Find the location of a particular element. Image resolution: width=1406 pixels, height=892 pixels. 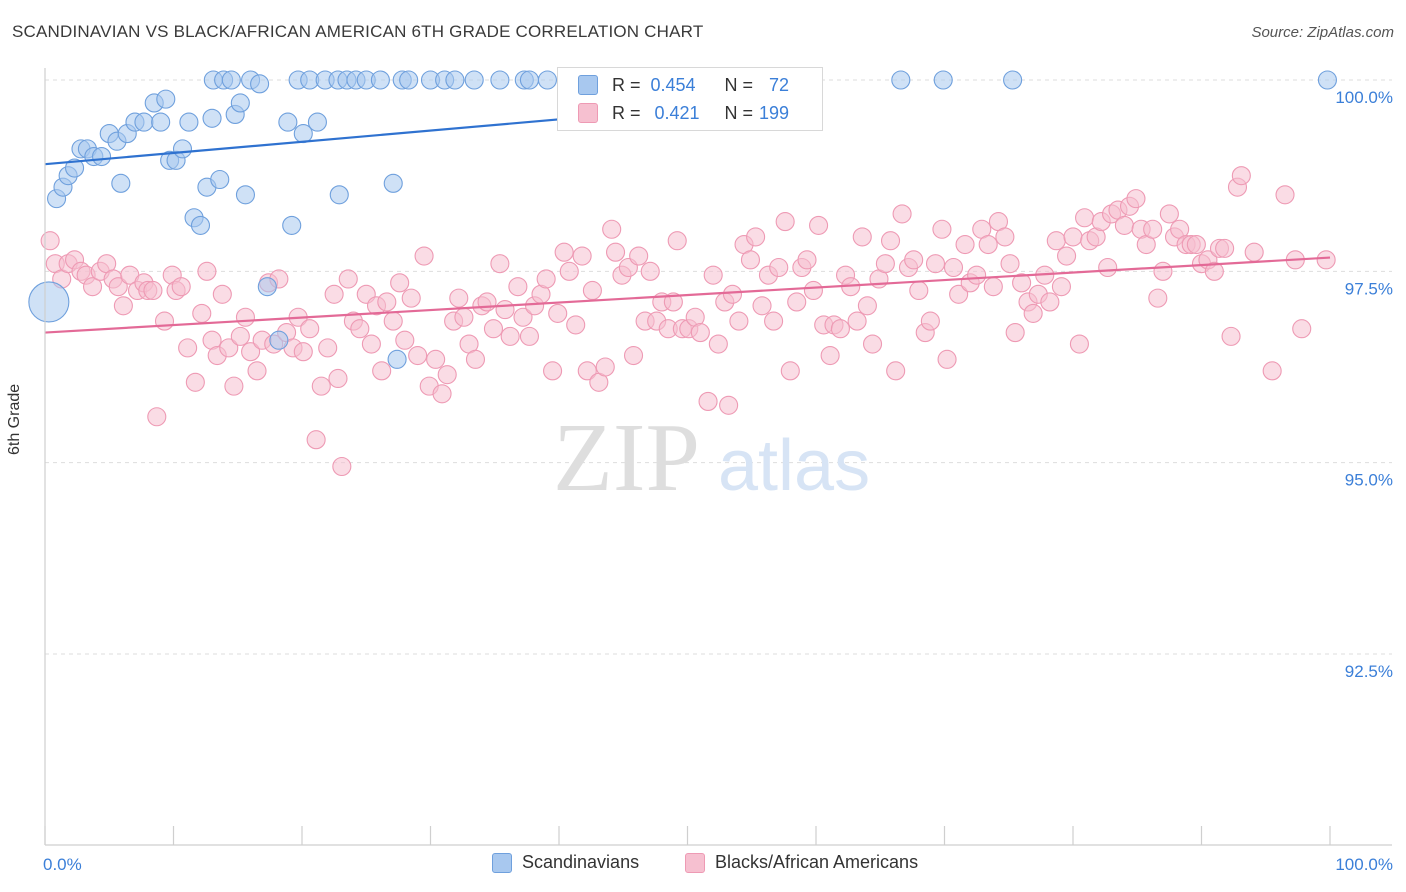

y-tick-label: 95.0% is located at coordinates (1369, 480).